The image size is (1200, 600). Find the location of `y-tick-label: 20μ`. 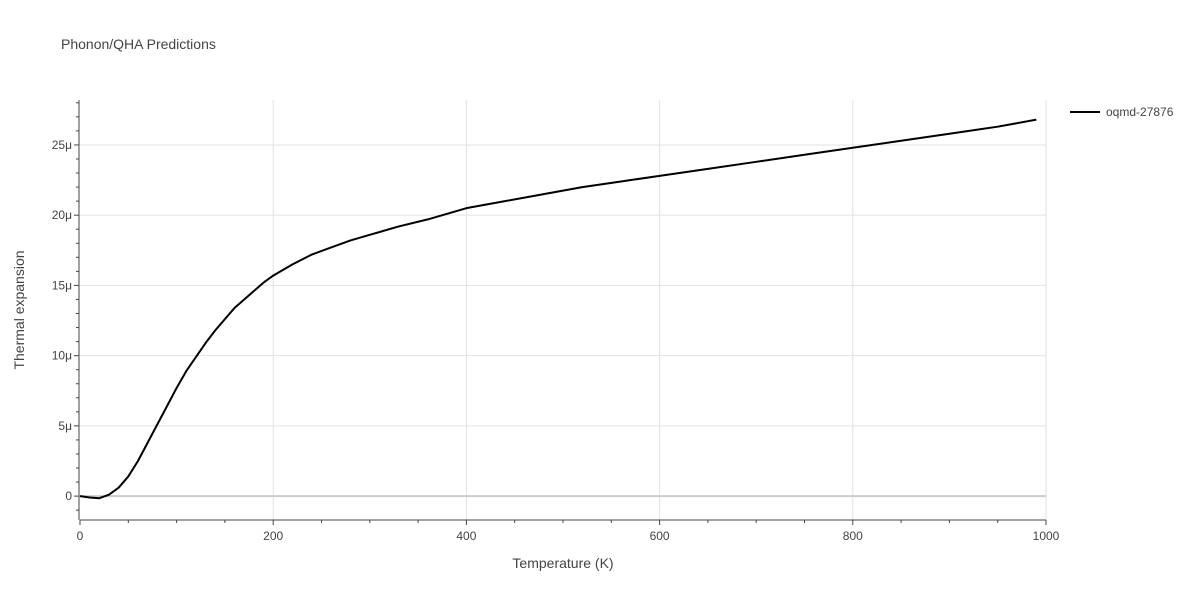

y-tick-label: 20μ is located at coordinates (62, 215).